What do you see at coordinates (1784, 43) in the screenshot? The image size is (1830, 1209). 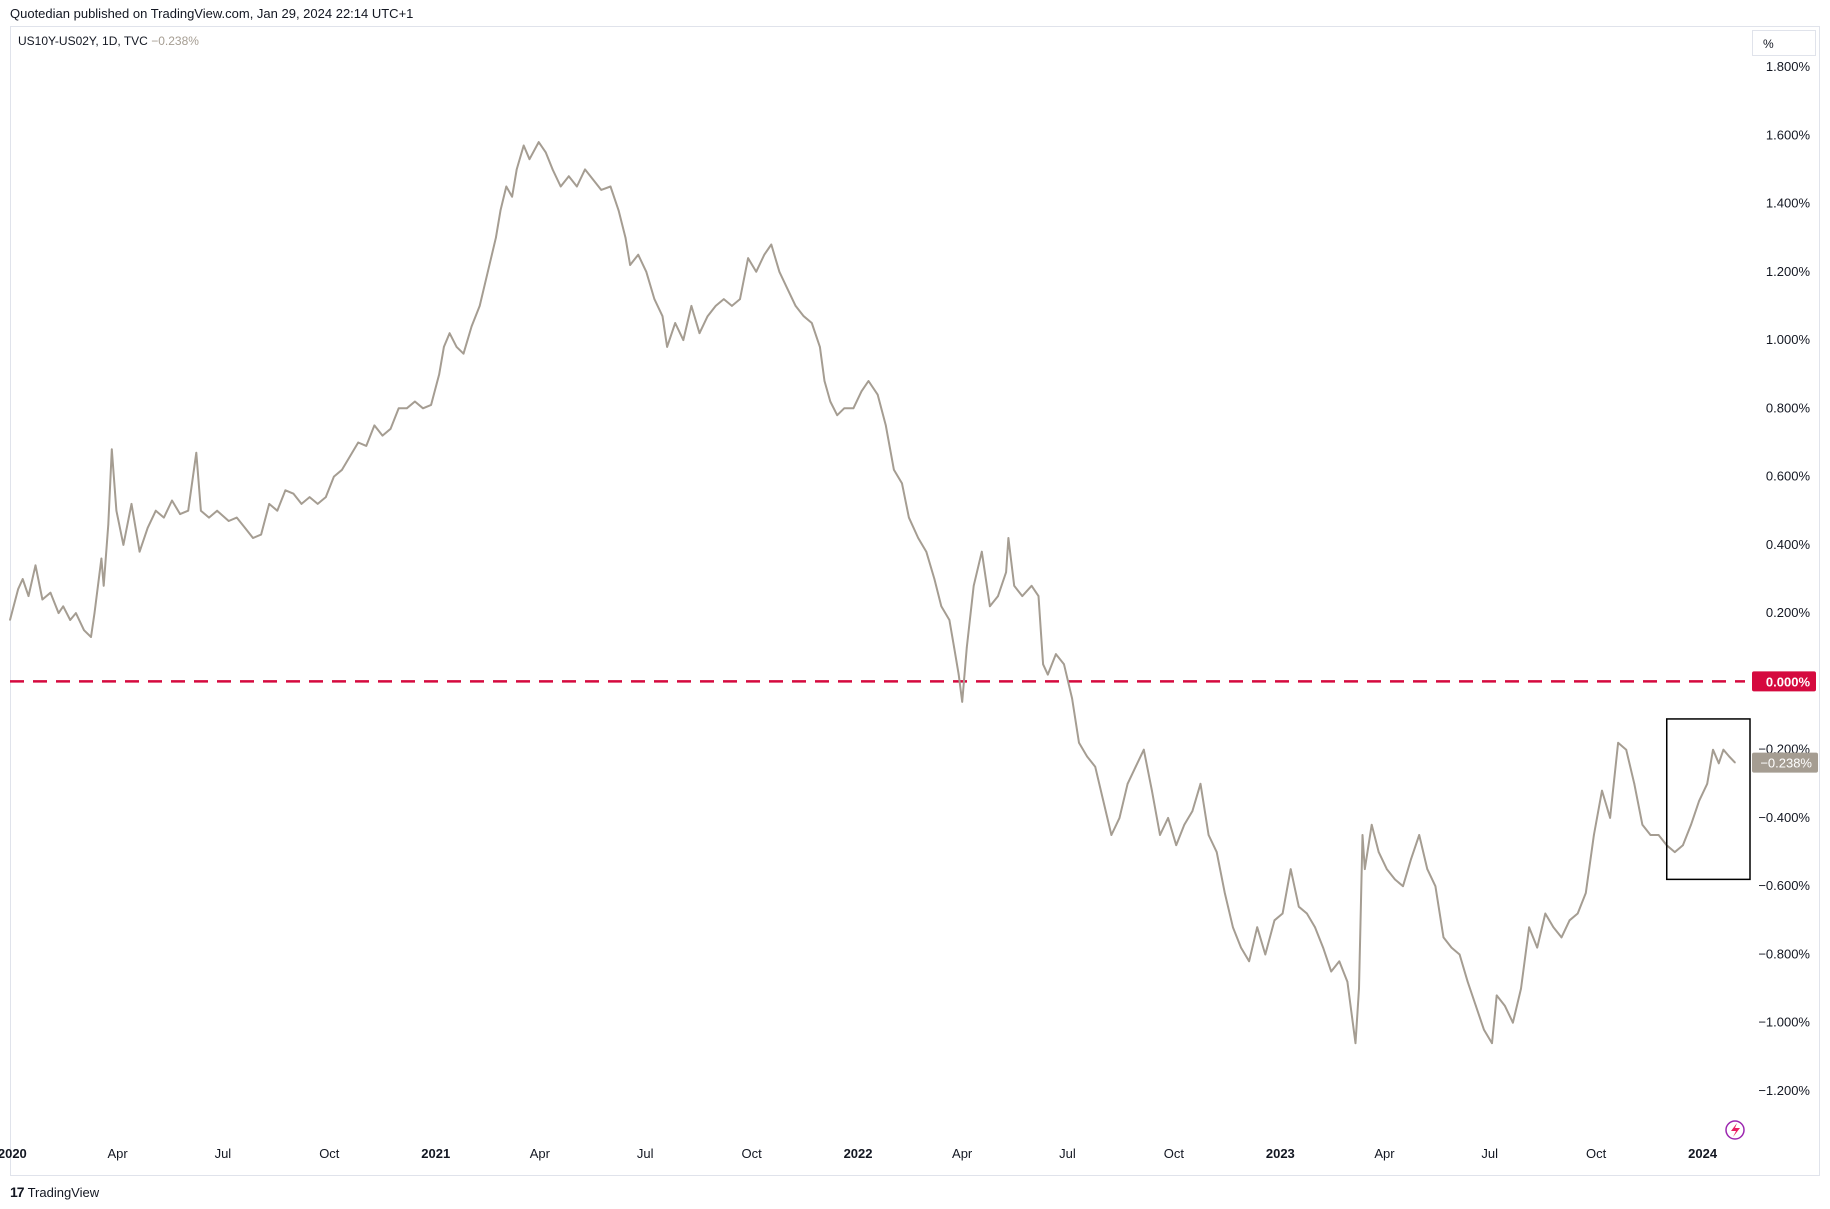 I see `unit-toggle-button: %` at bounding box center [1784, 43].